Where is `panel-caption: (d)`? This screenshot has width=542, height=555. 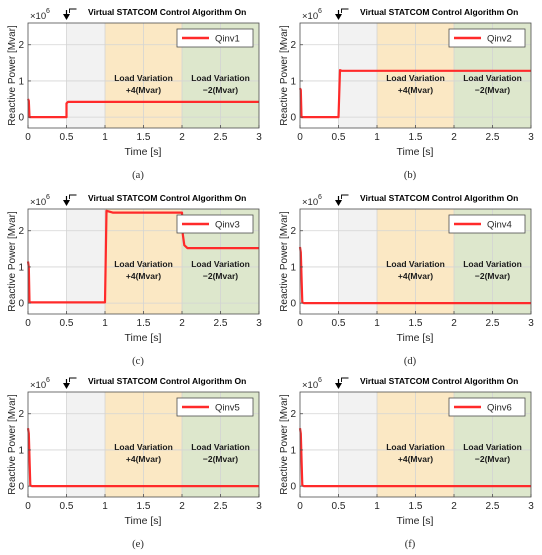 panel-caption: (d) is located at coordinates (410, 361).